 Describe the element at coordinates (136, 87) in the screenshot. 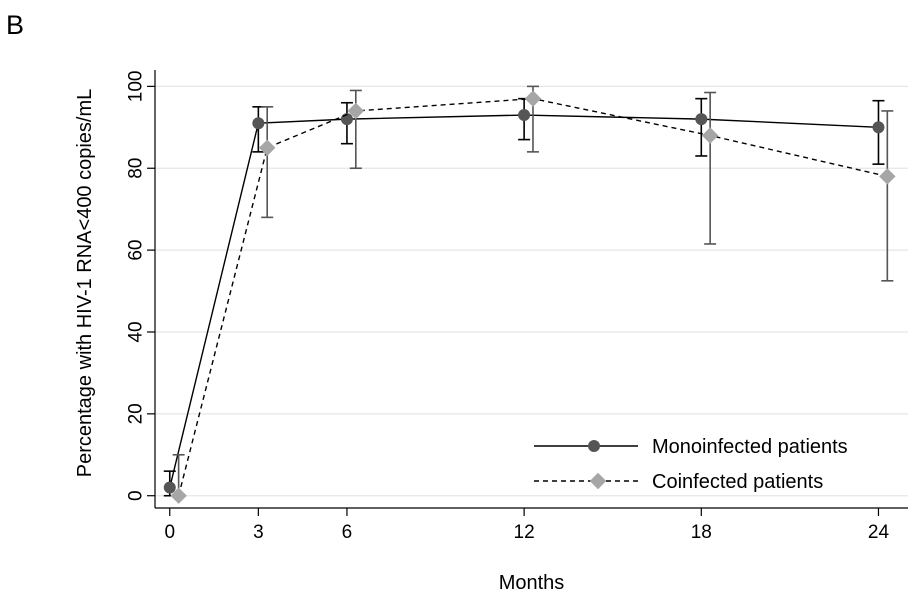

I see `y-tick-label: 100` at that location.